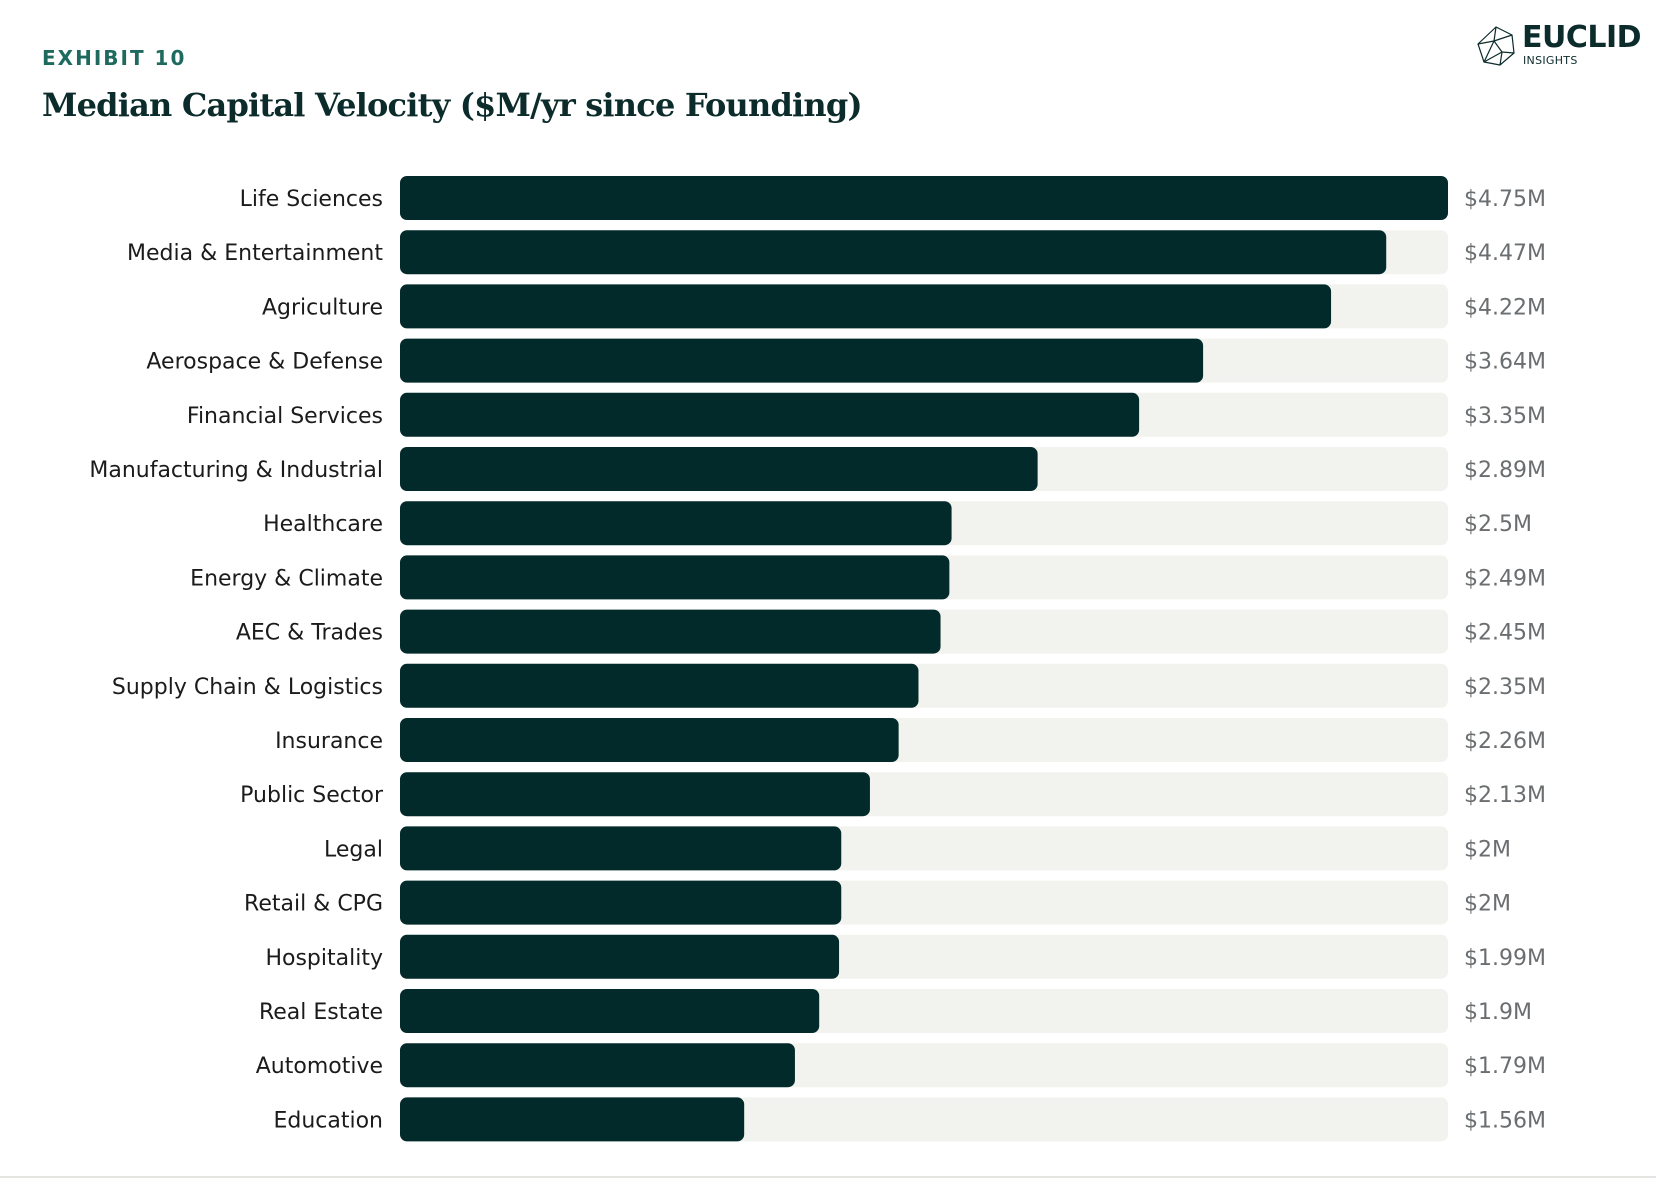 The height and width of the screenshot is (1178, 1656). Describe the element at coordinates (286, 578) in the screenshot. I see `category-label: Energy & Climate` at that location.